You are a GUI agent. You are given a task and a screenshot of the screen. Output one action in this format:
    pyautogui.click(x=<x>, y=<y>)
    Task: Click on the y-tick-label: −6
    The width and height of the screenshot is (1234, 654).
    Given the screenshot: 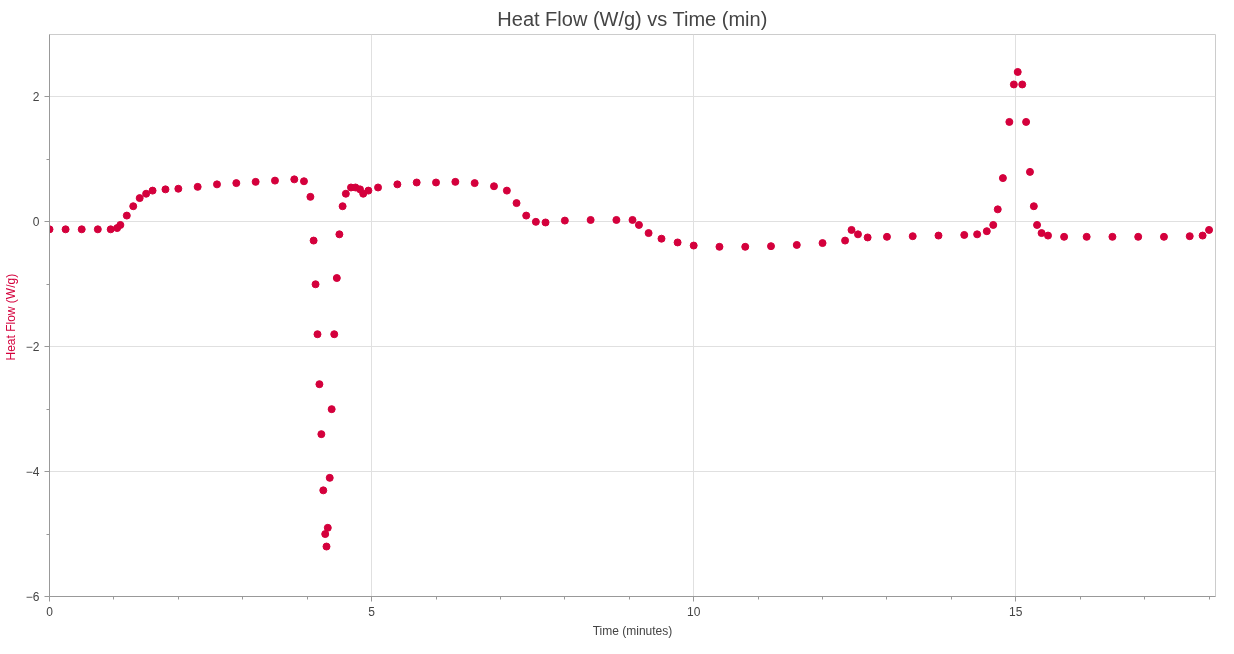 What is the action you would take?
    pyautogui.click(x=32, y=597)
    